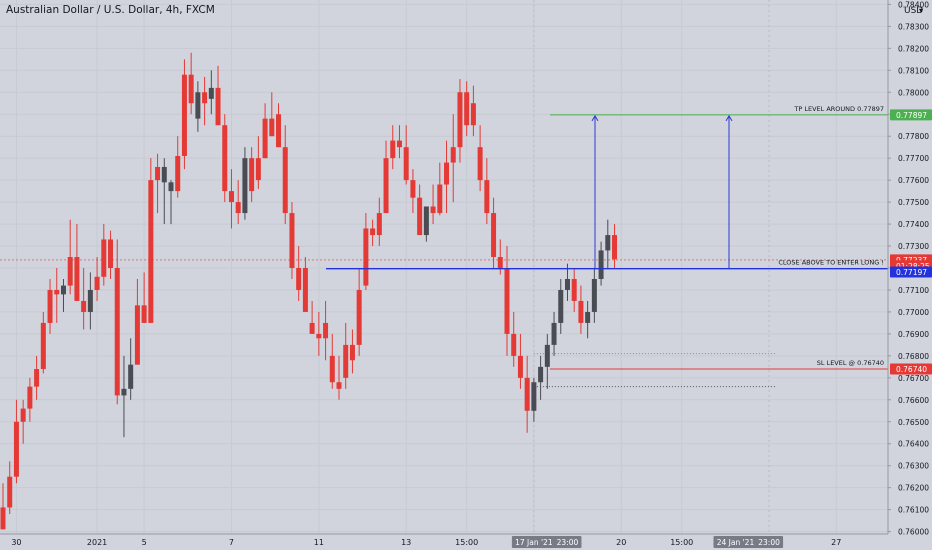  What do you see at coordinates (913, 356) in the screenshot?
I see `price-axis-label: 0.76800` at bounding box center [913, 356].